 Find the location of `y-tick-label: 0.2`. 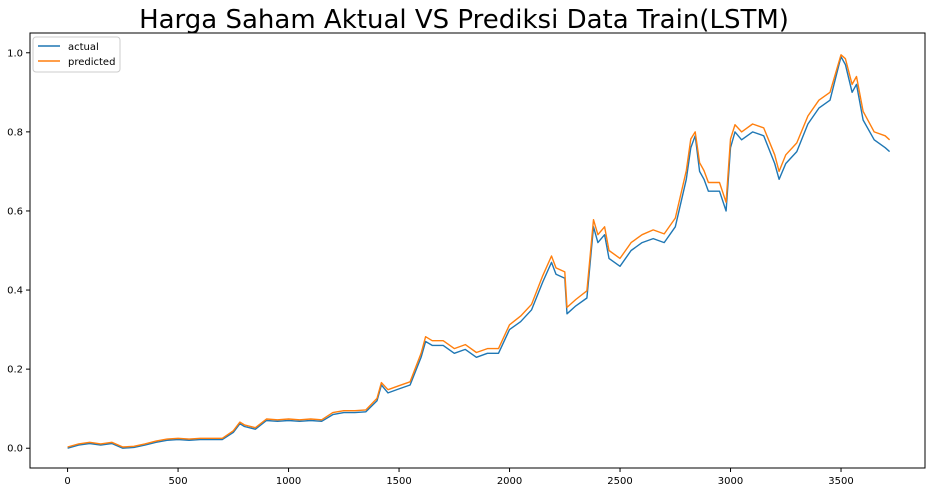

y-tick-label: 0.2 is located at coordinates (15, 370).